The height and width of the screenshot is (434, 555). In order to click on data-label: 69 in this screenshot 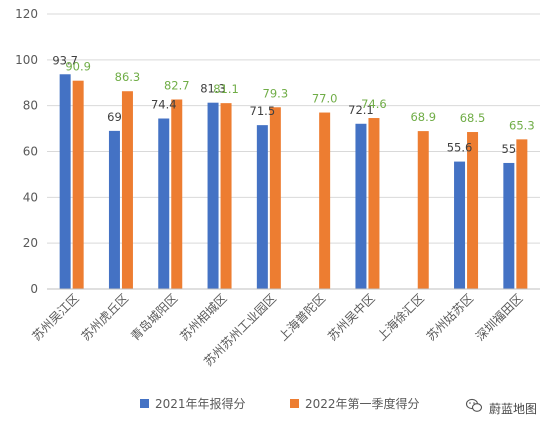, I will do `click(114, 117)`.